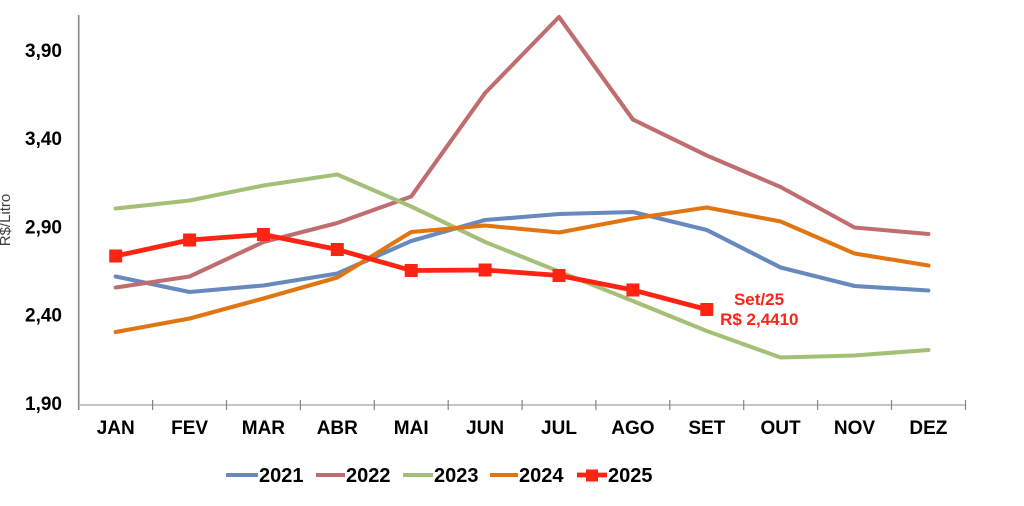  Describe the element at coordinates (43, 139) in the screenshot. I see `svg-text: 3,40` at that location.